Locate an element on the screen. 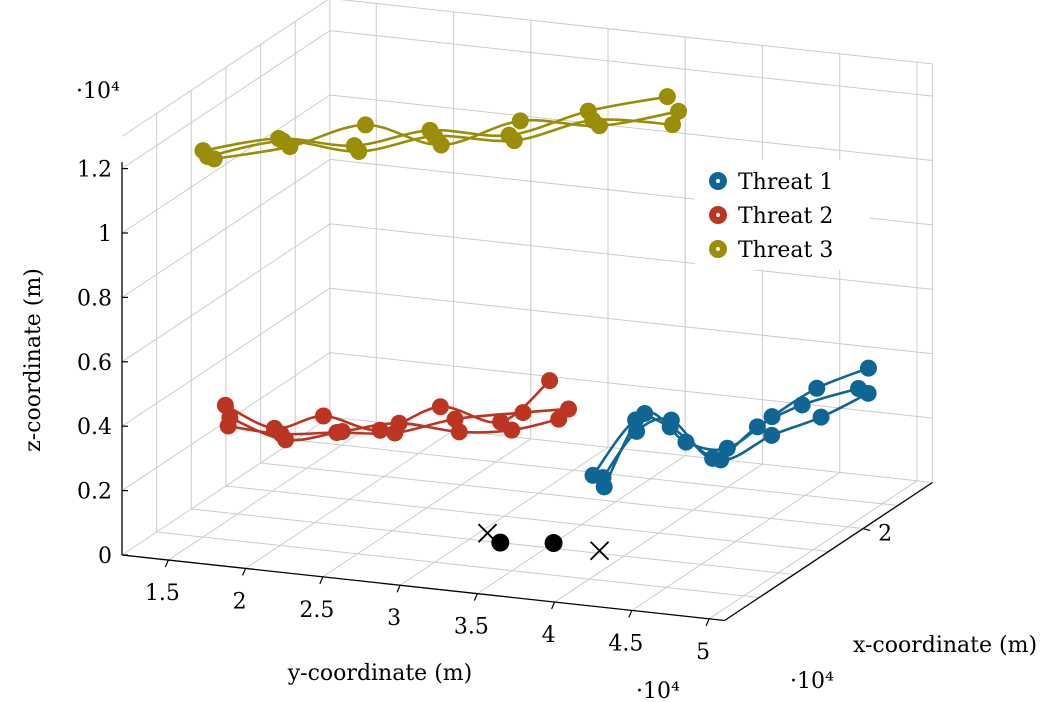  z-multiplier: ·10⁴ is located at coordinates (98, 91).